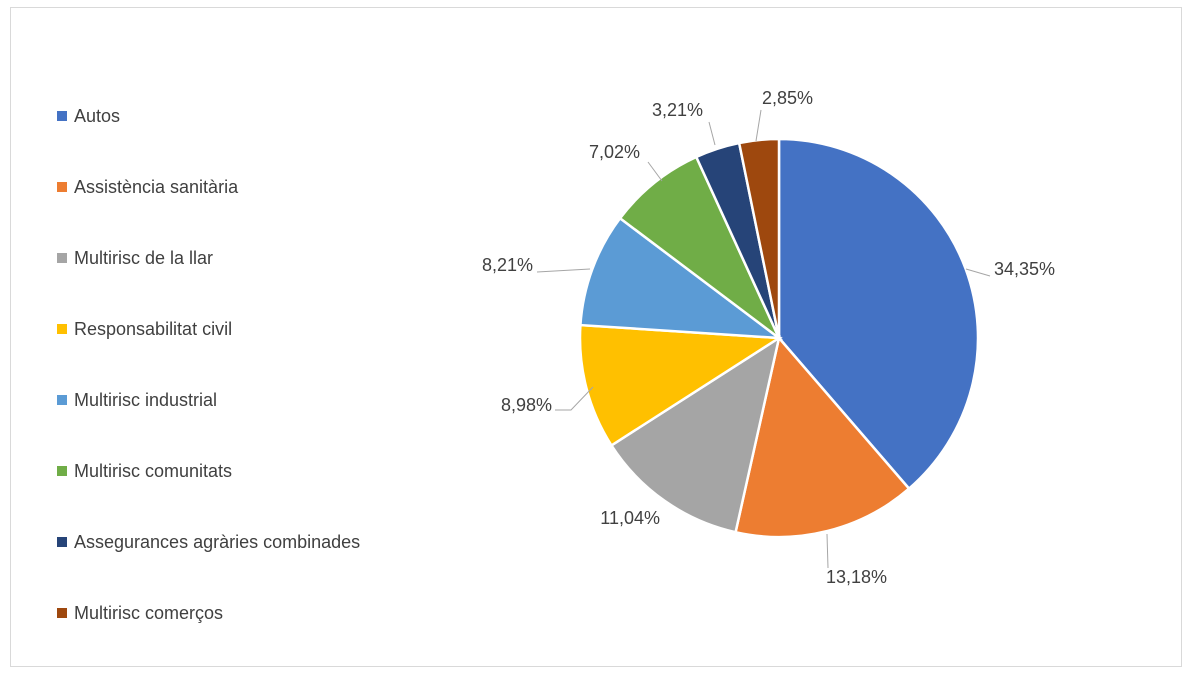 This screenshot has width=1200, height=675. I want to click on legend-label: Autos, so click(97, 115).